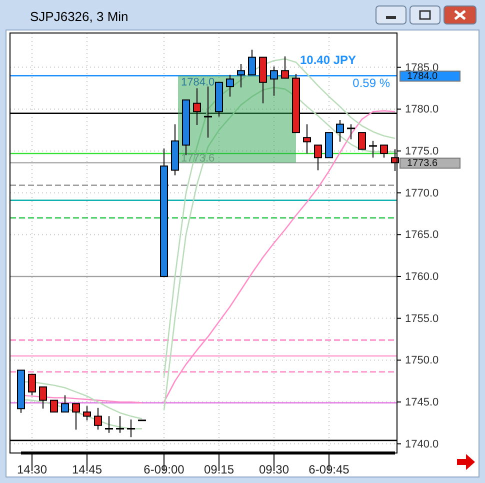 This screenshot has width=485, height=483. I want to click on x-tick-label: 14:30, so click(32, 469).